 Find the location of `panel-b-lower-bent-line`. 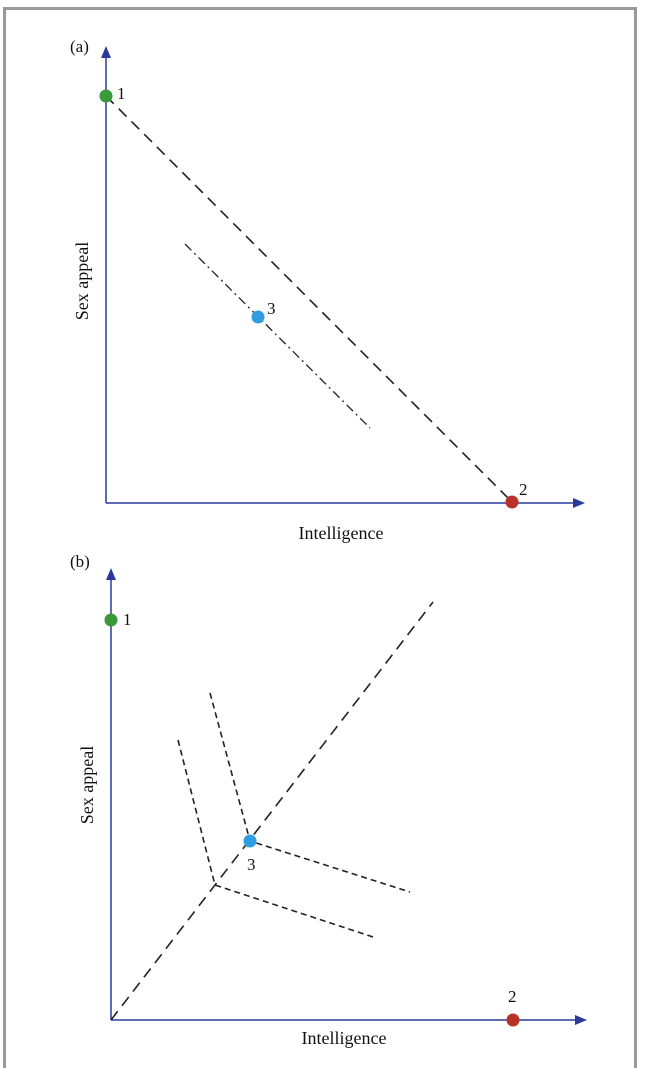

panel-b-lower-bent-line is located at coordinates (277, 839).